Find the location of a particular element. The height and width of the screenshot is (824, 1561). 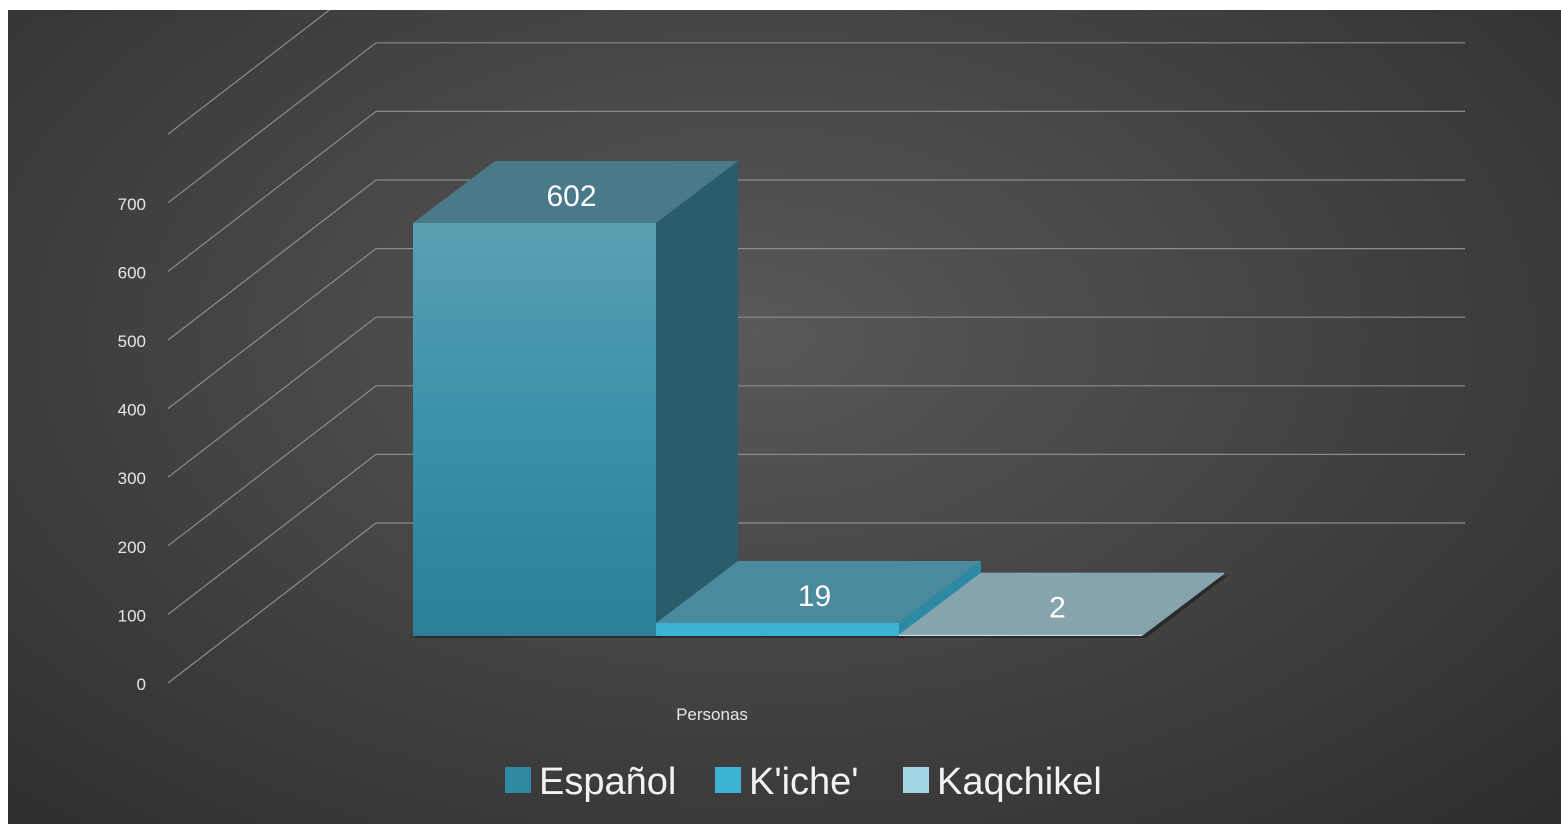

legend-label: Español is located at coordinates (607, 782).